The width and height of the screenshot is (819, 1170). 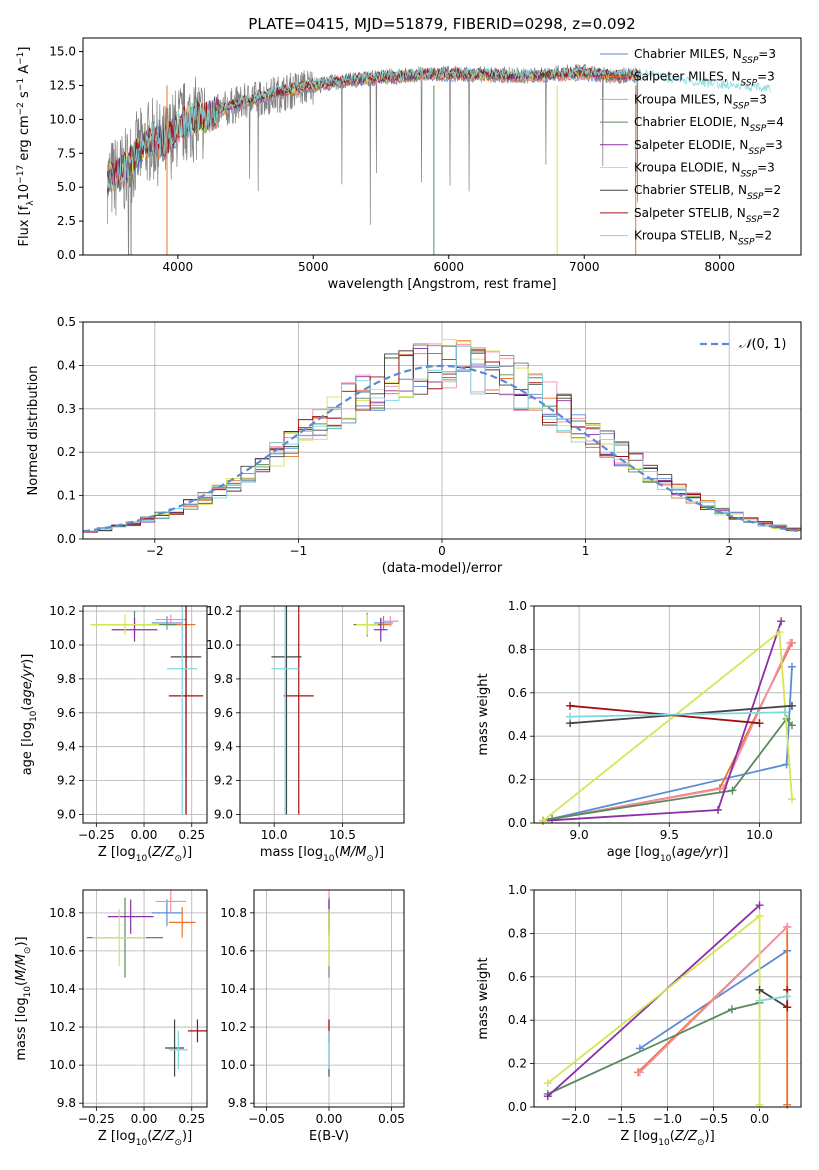 What do you see at coordinates (342, 835) in the screenshot?
I see `x-tick-label: 10.5` at bounding box center [342, 835].